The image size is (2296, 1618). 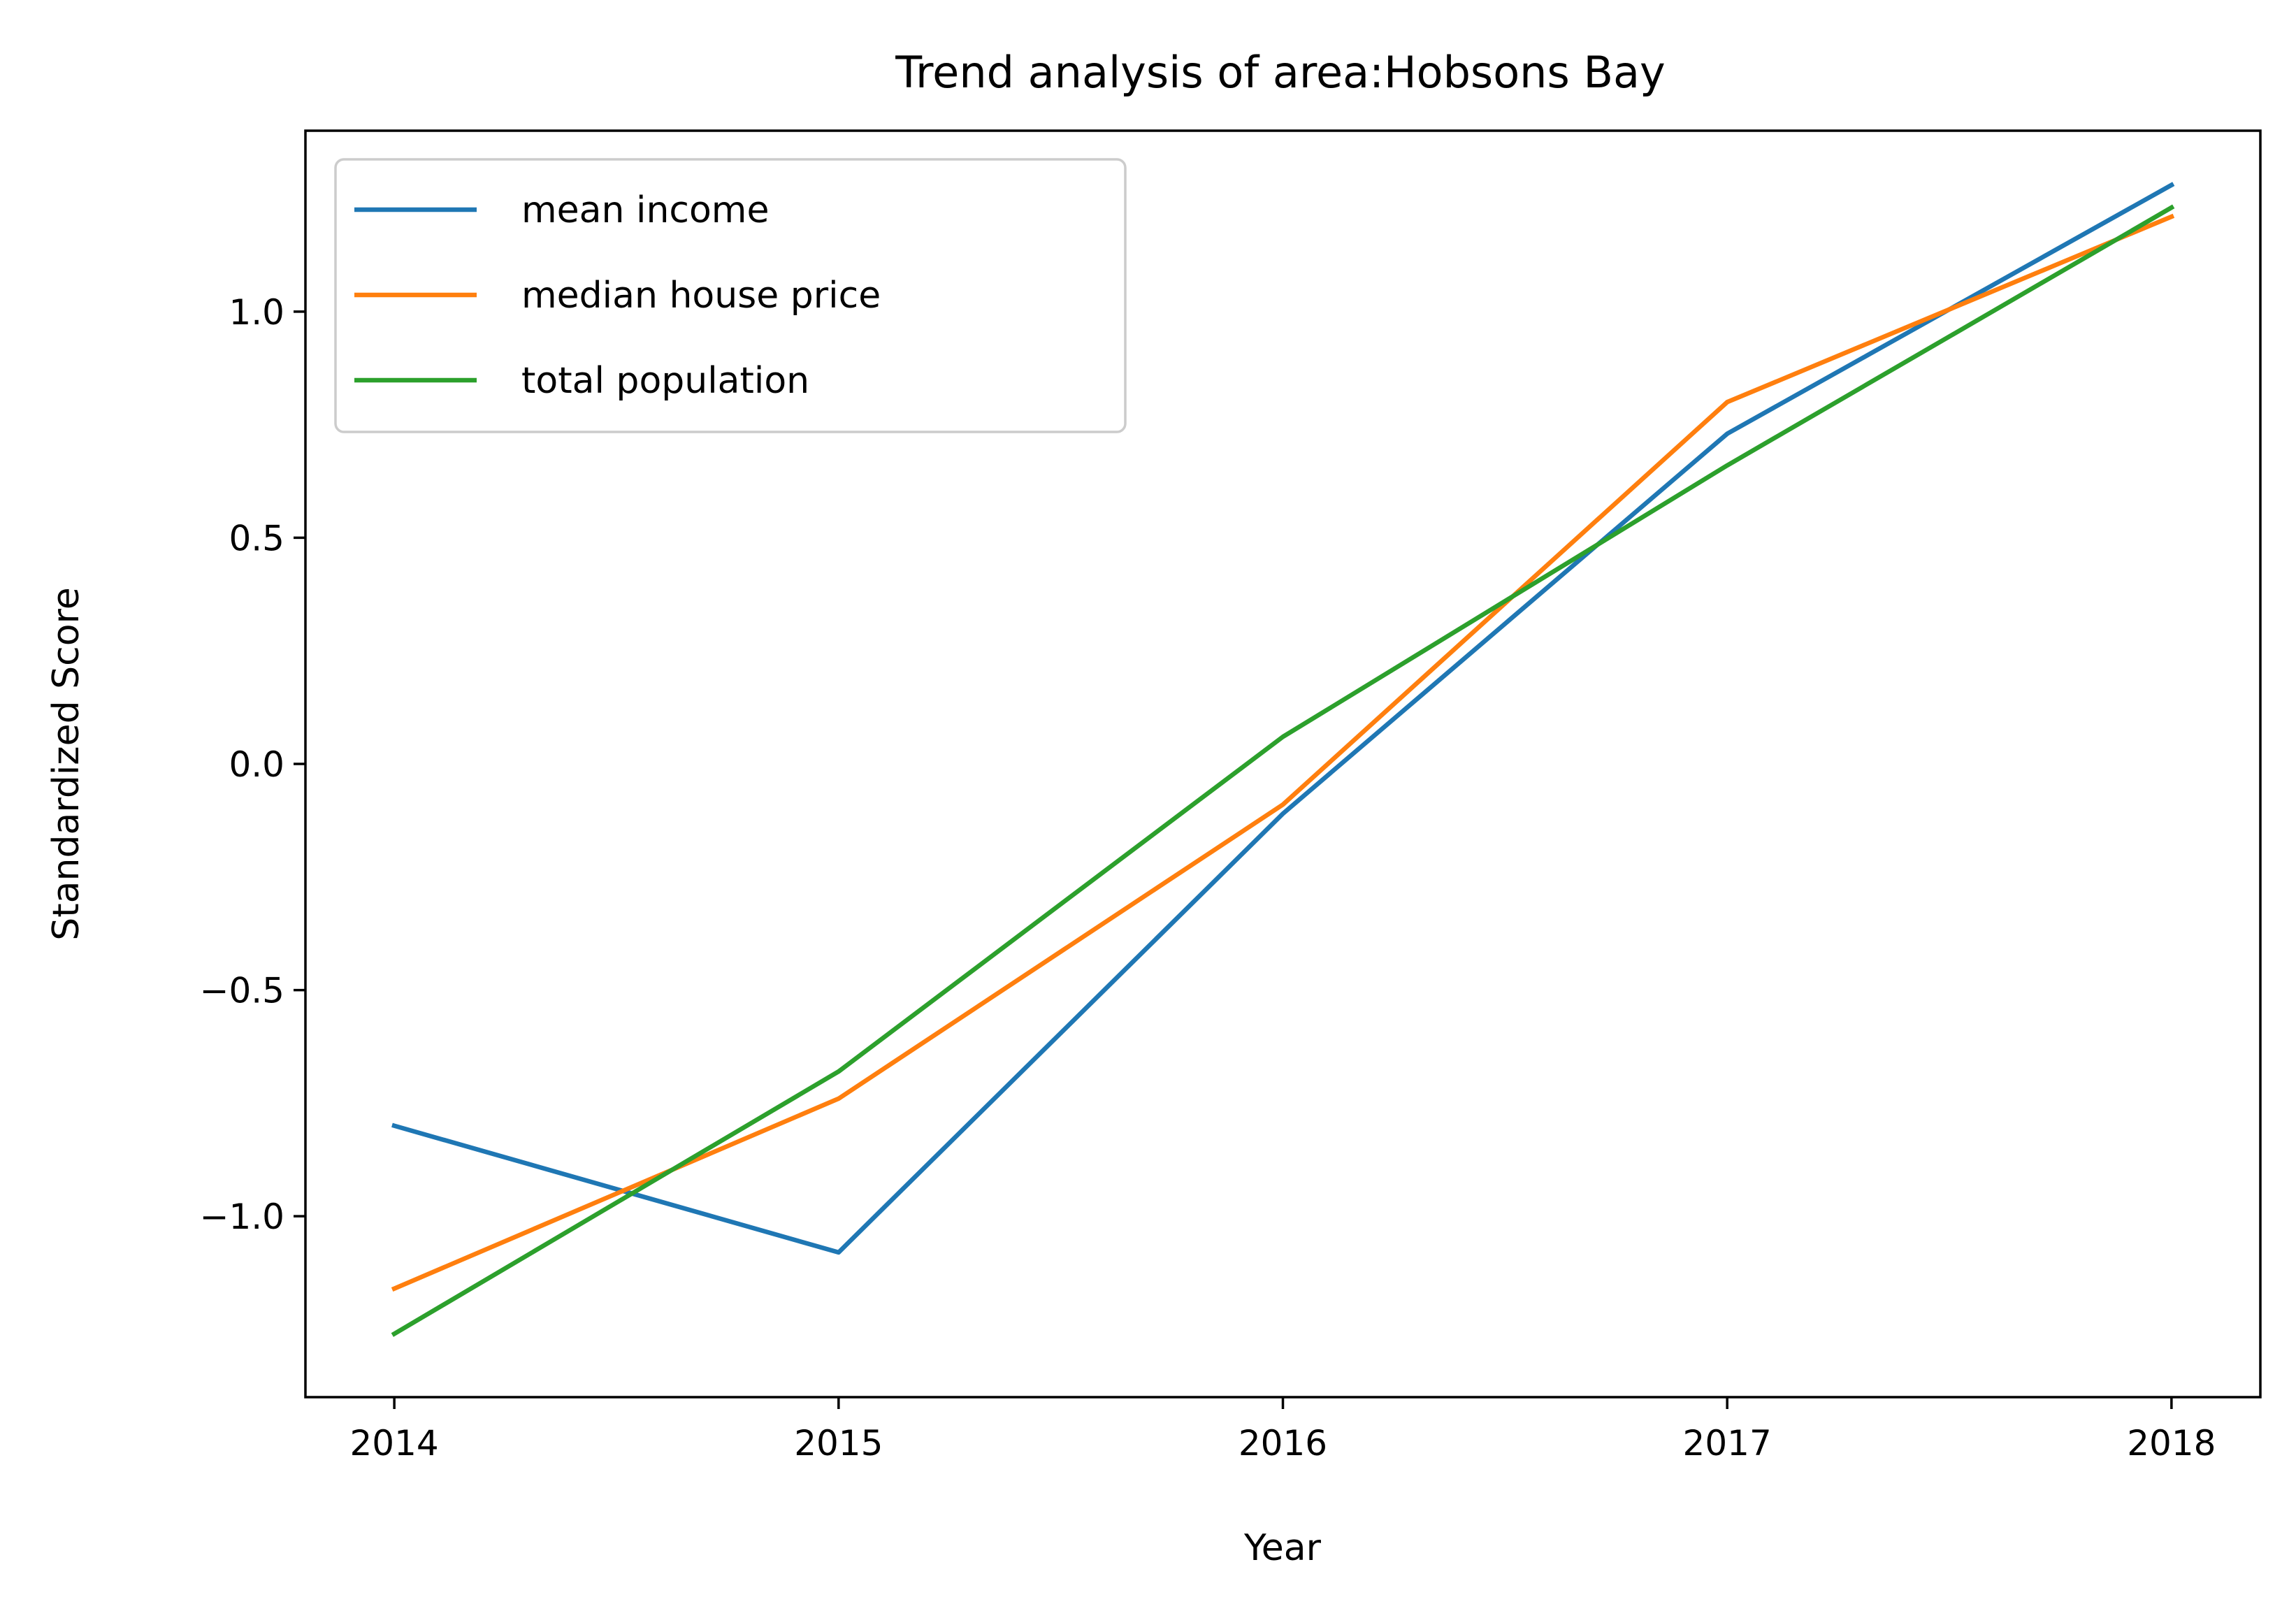 I want to click on y-axis-label: Standardized Score, so click(x=66, y=763).